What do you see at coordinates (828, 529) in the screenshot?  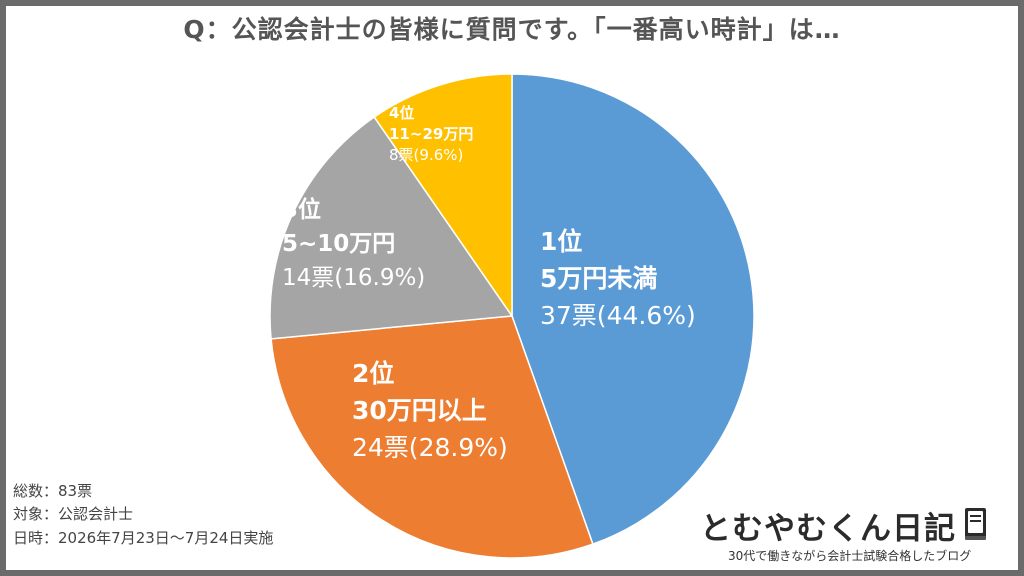 I see `logo-title: とむやむくん日記` at bounding box center [828, 529].